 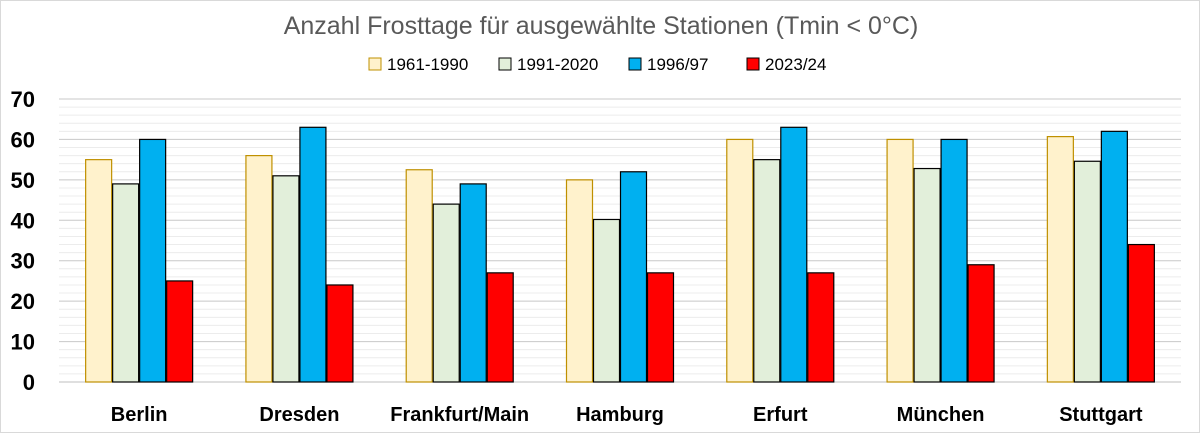 I want to click on legend-label: 1996/97, so click(x=677, y=64).